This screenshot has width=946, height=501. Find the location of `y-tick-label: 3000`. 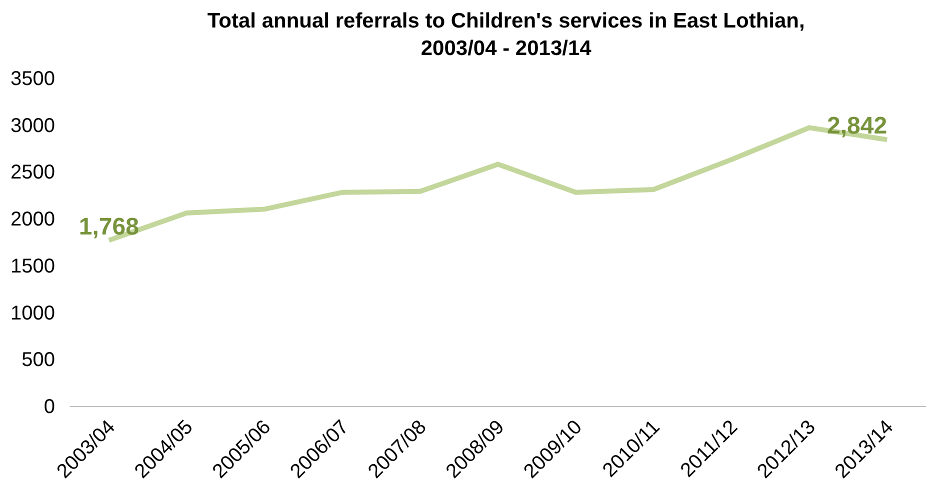

y-tick-label: 3000 is located at coordinates (32, 125).